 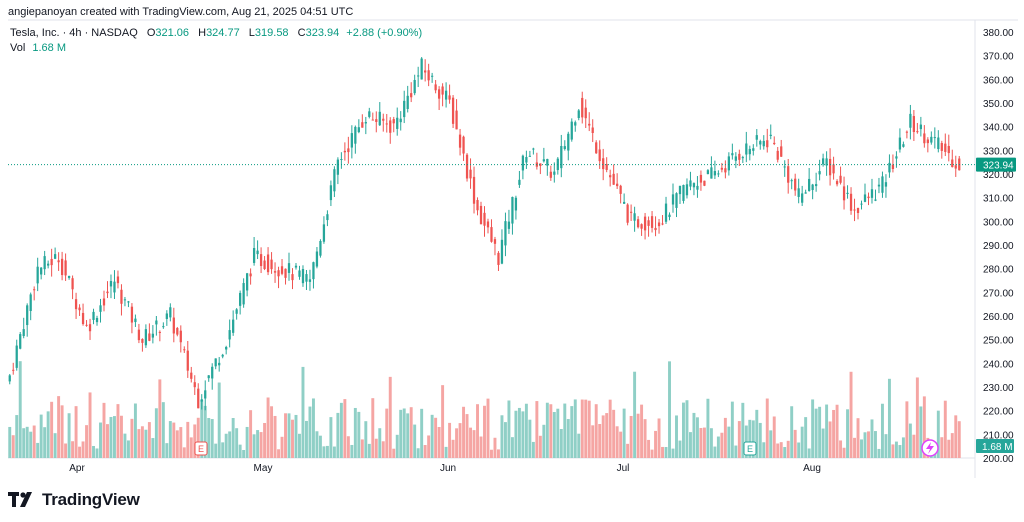 What do you see at coordinates (74, 33) in the screenshot?
I see `symbol-title: Tesla, Inc. · 4h · NASDAQ` at bounding box center [74, 33].